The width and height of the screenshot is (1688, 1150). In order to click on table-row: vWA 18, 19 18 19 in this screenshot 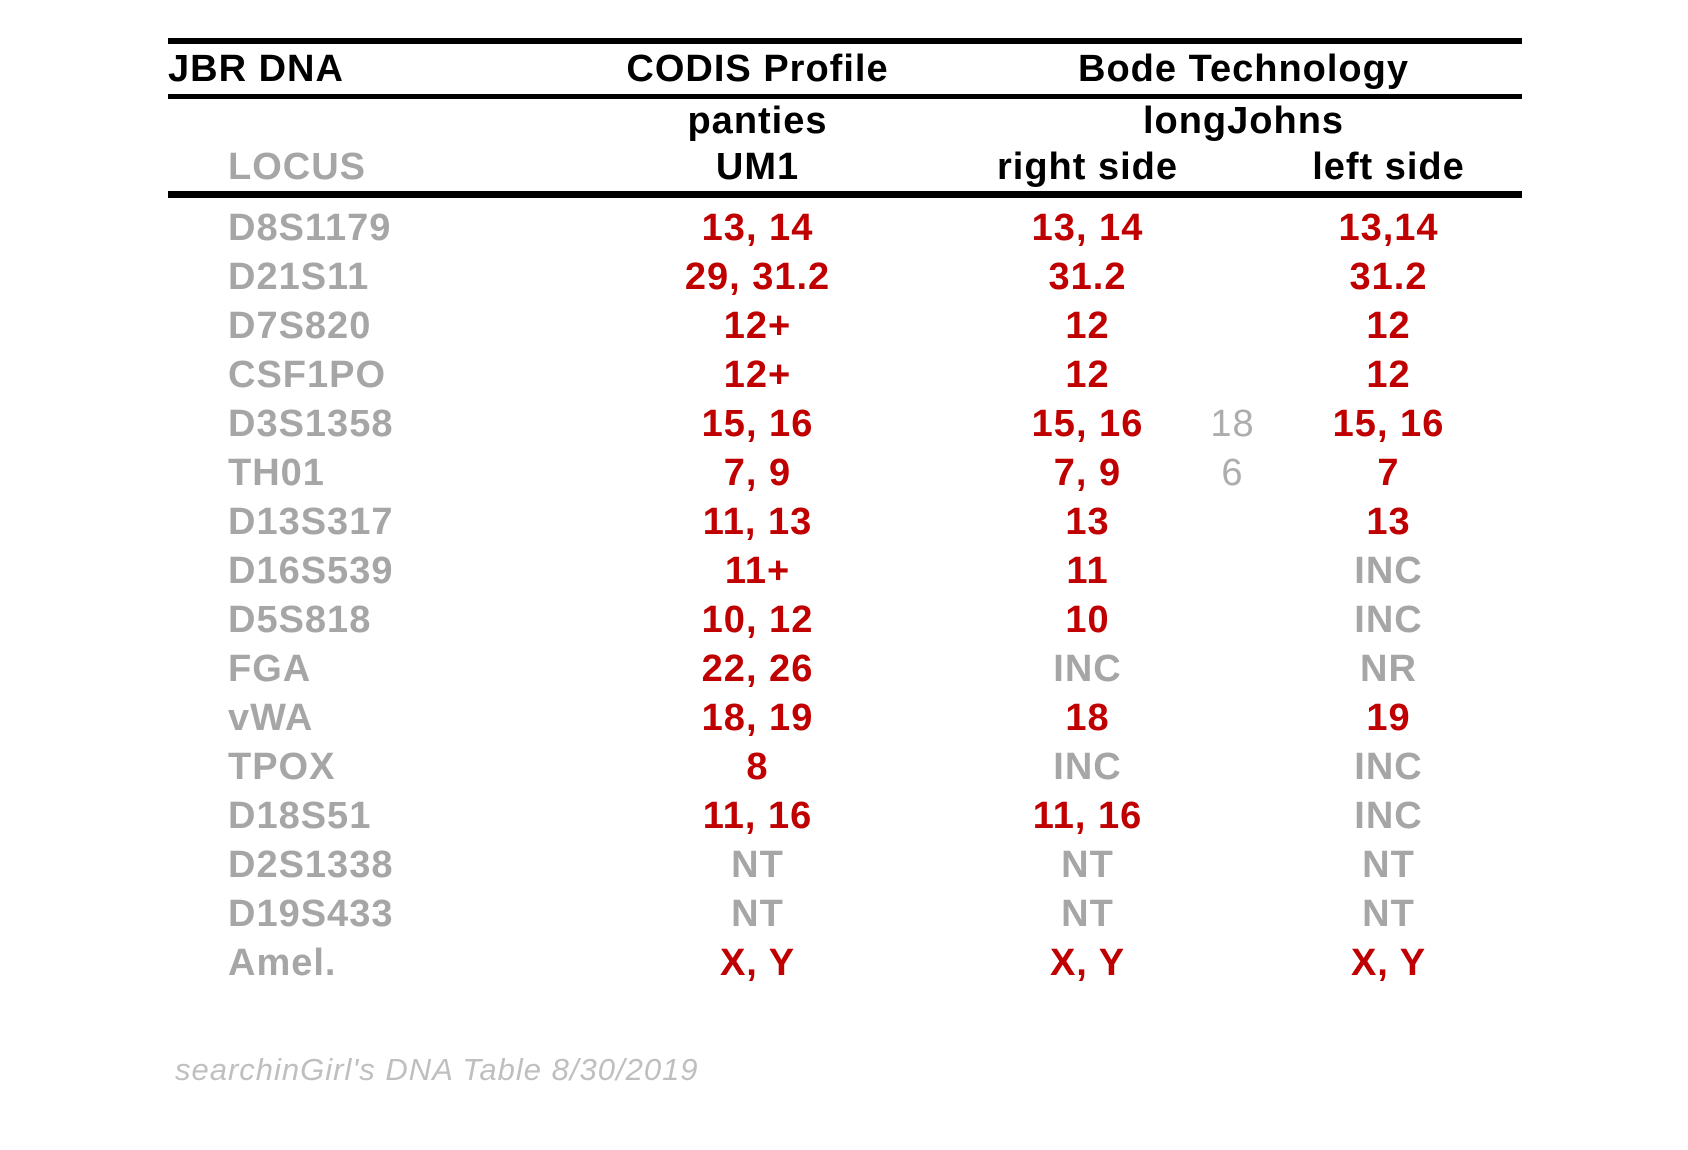, I will do `click(845, 718)`.